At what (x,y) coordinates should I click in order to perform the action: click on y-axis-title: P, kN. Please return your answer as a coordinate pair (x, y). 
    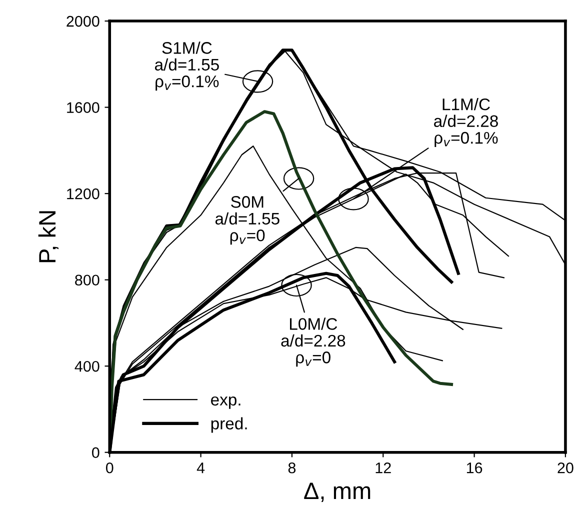
    Looking at the image, I should click on (48, 236).